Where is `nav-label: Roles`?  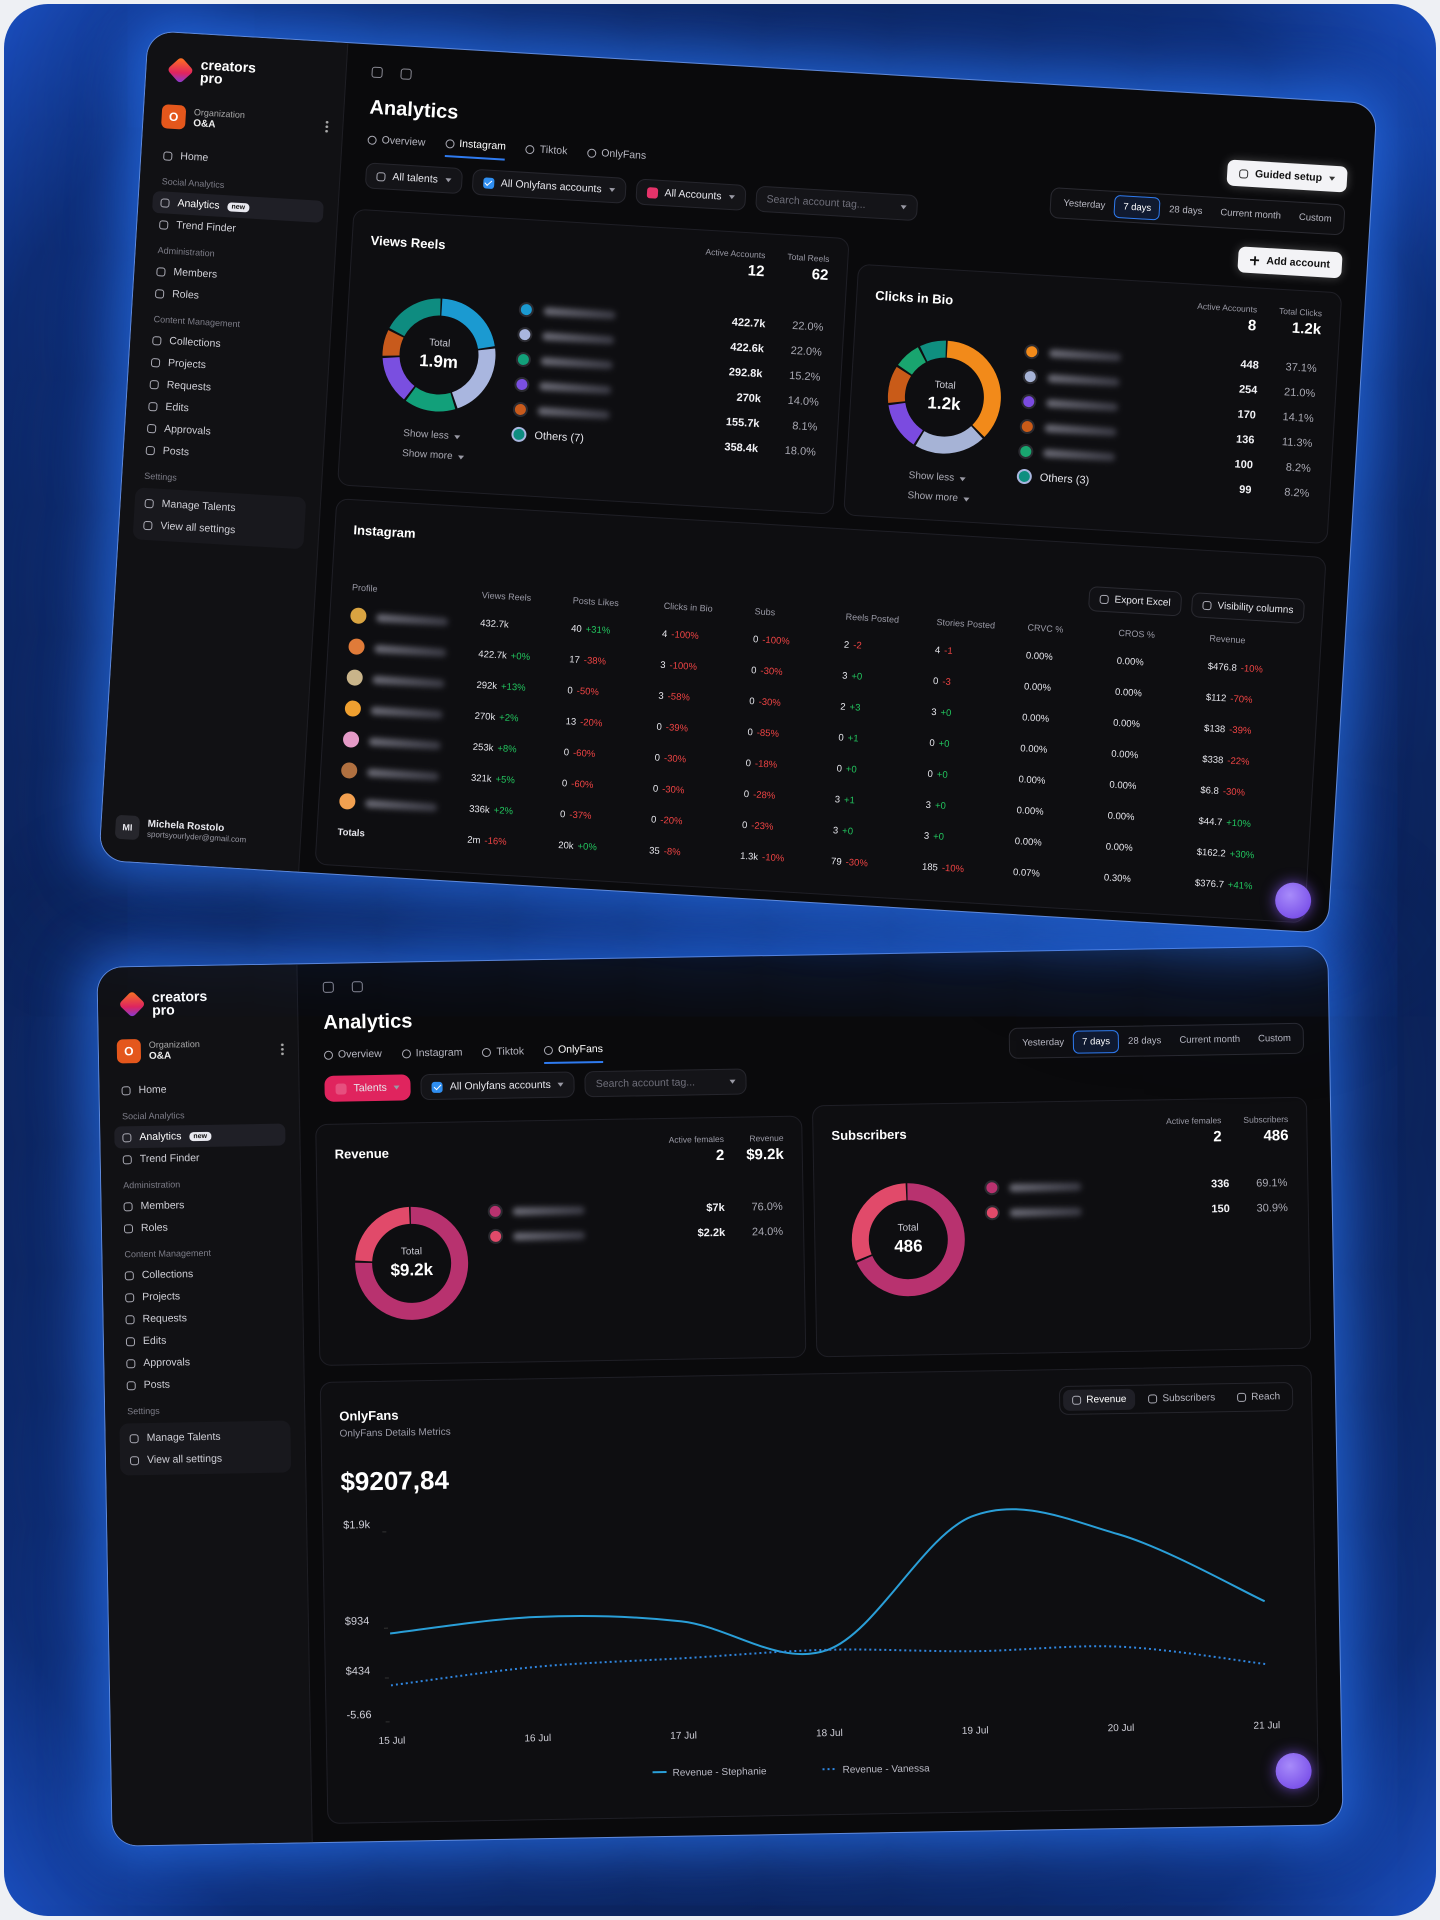
nav-label: Roles is located at coordinates (185, 295).